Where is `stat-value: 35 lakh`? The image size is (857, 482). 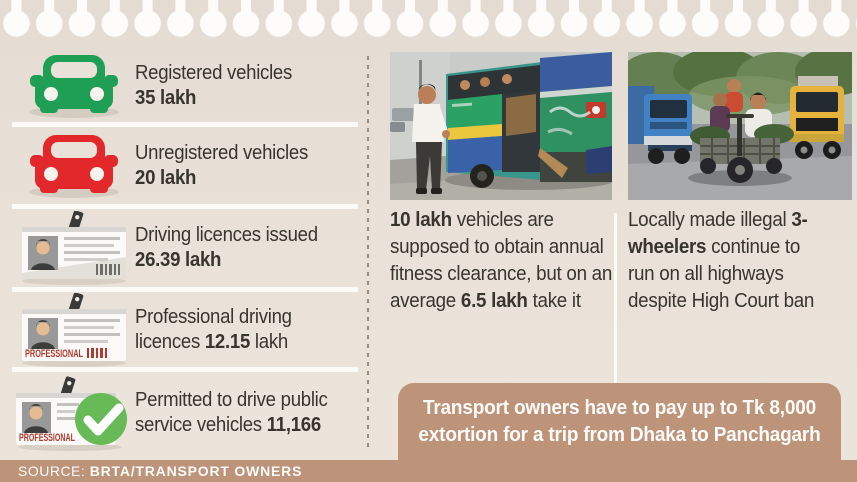
stat-value: 35 lakh is located at coordinates (166, 98).